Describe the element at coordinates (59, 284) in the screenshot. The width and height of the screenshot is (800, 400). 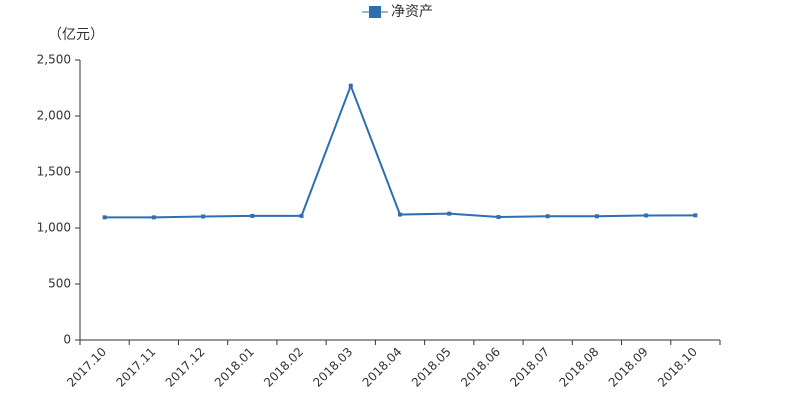
I see `y-tick-label: 500` at that location.